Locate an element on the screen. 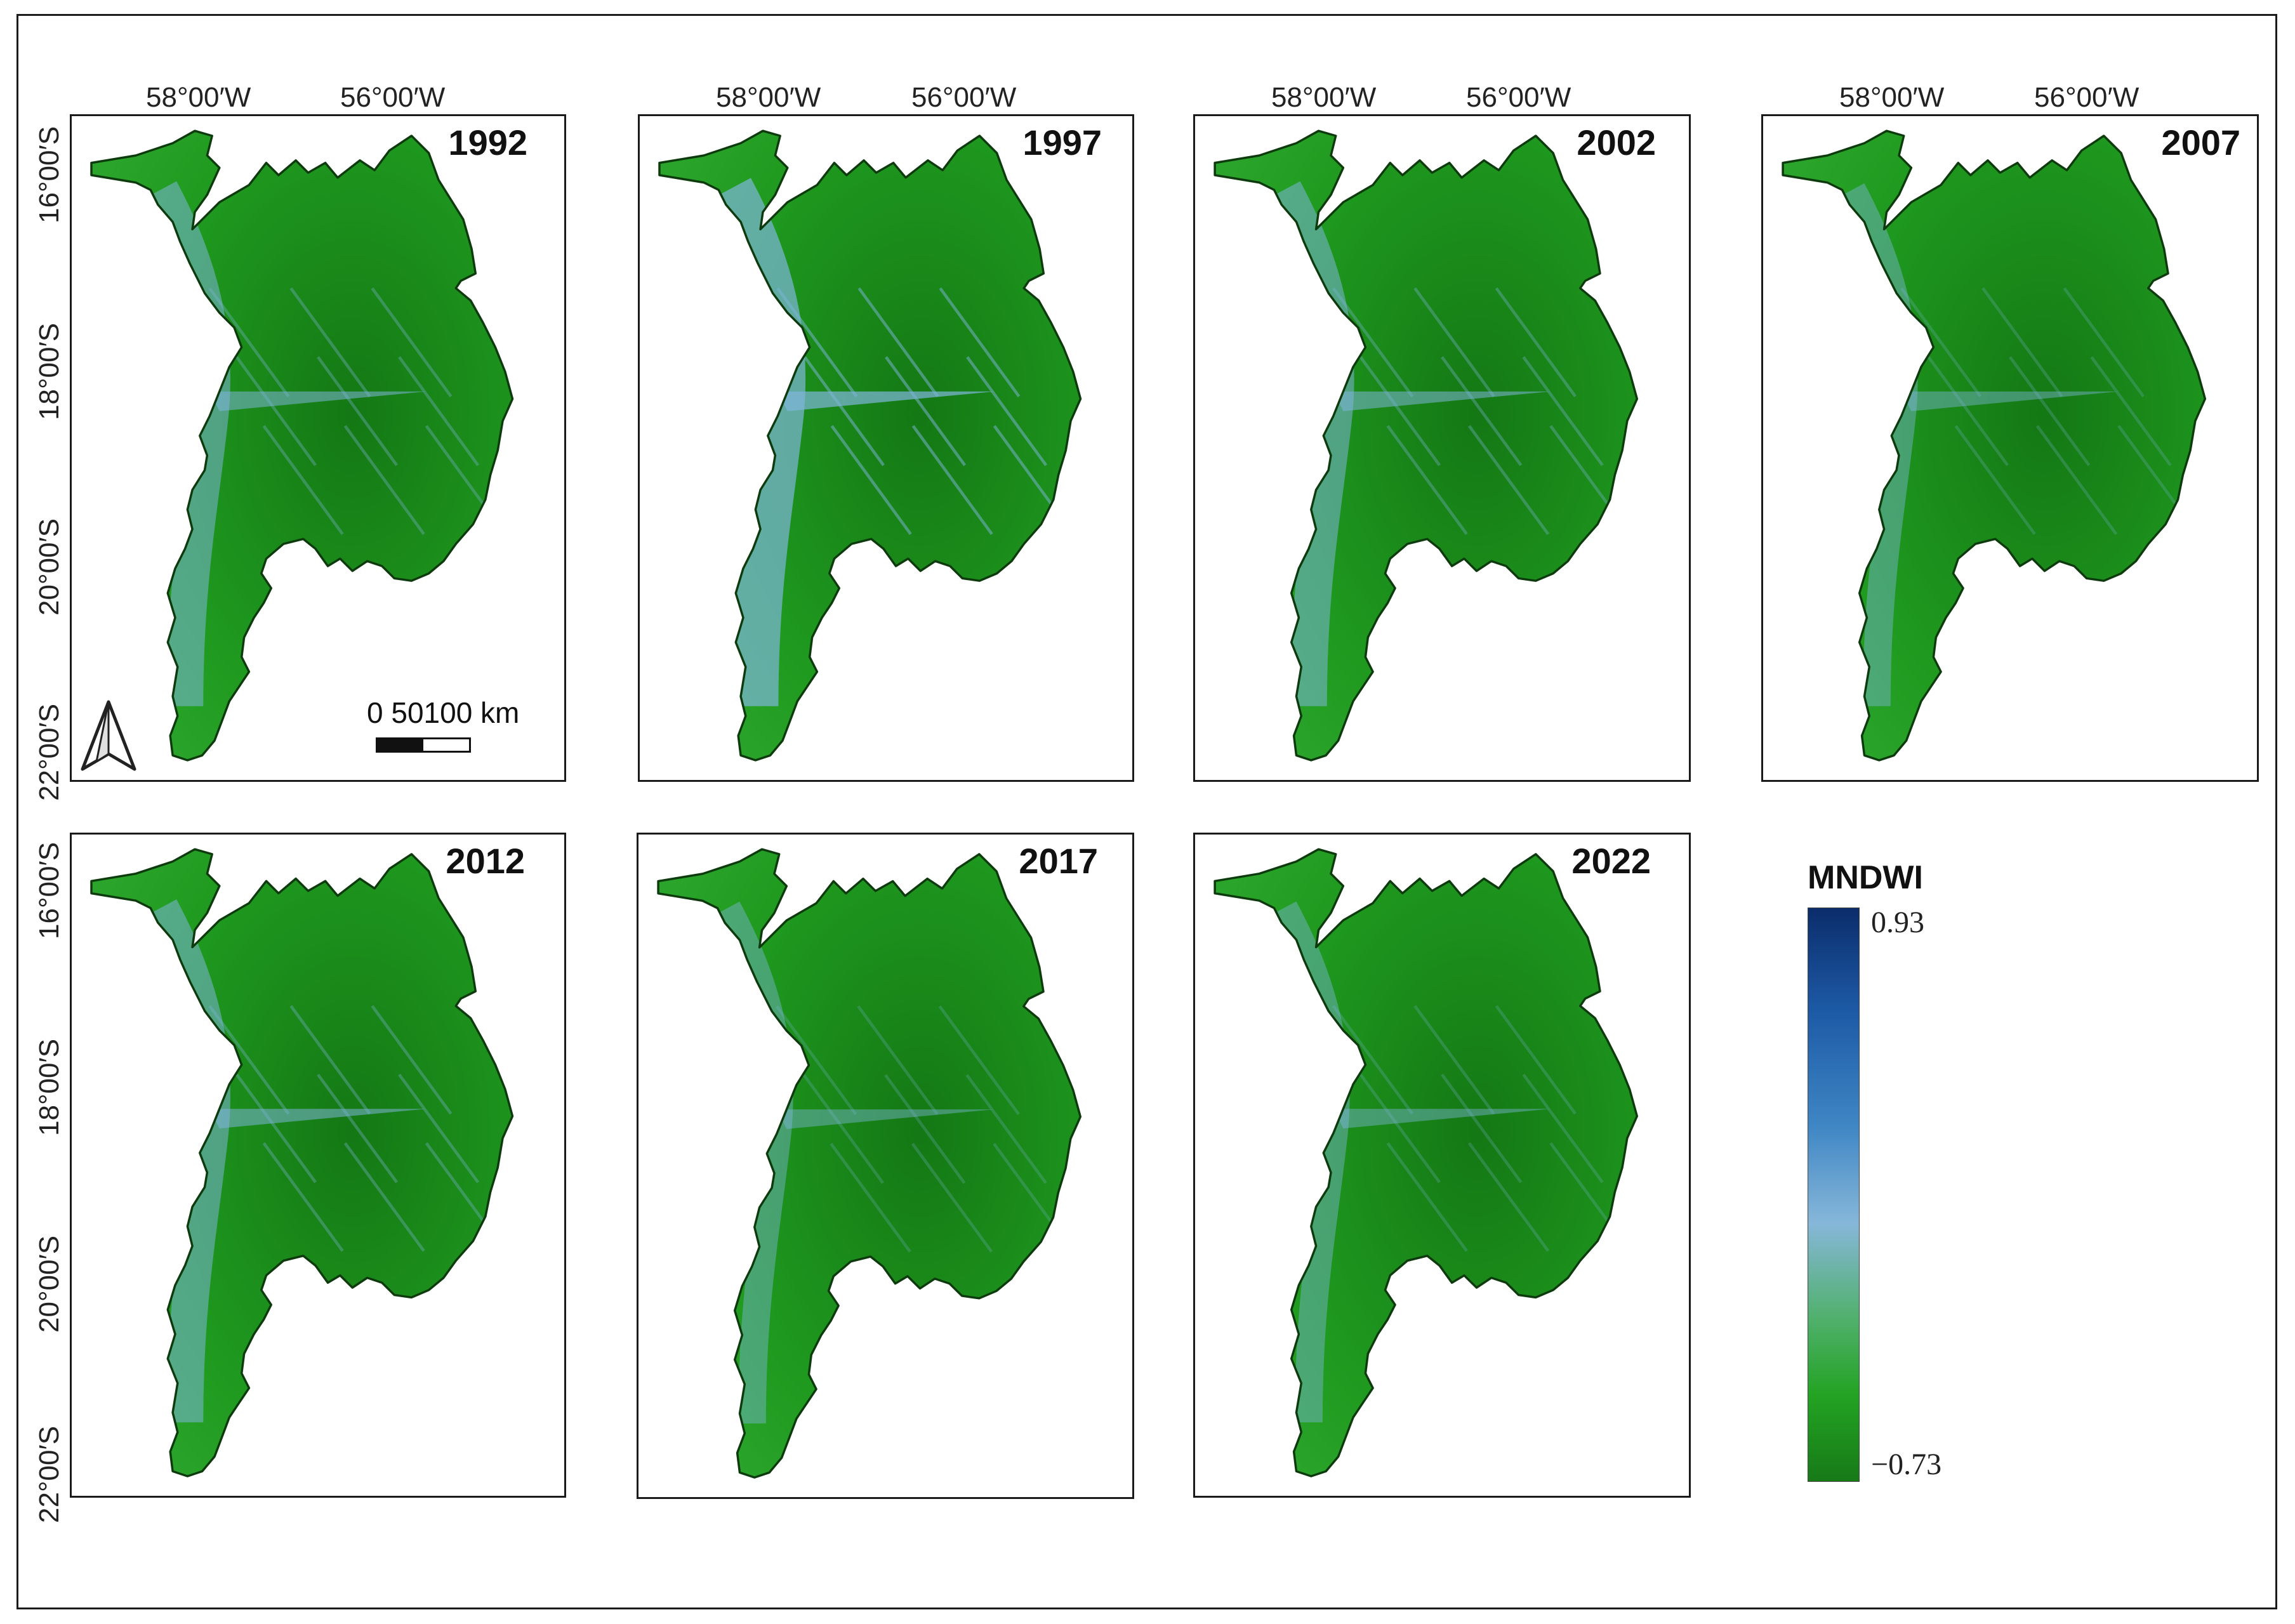 This screenshot has height=1624, width=2295. map-panel-2022: 2022 is located at coordinates (1442, 1166).